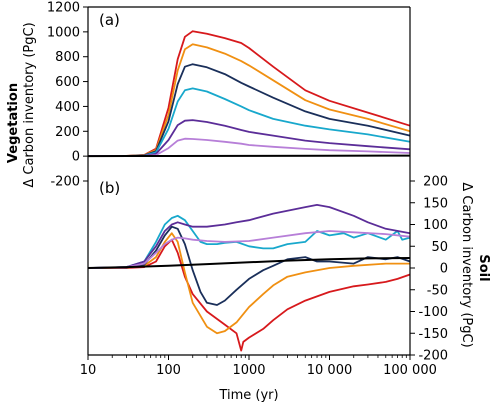 The image size is (500, 405). Describe the element at coordinates (109, 188) in the screenshot. I see `panel-b-label: (b)` at that location.